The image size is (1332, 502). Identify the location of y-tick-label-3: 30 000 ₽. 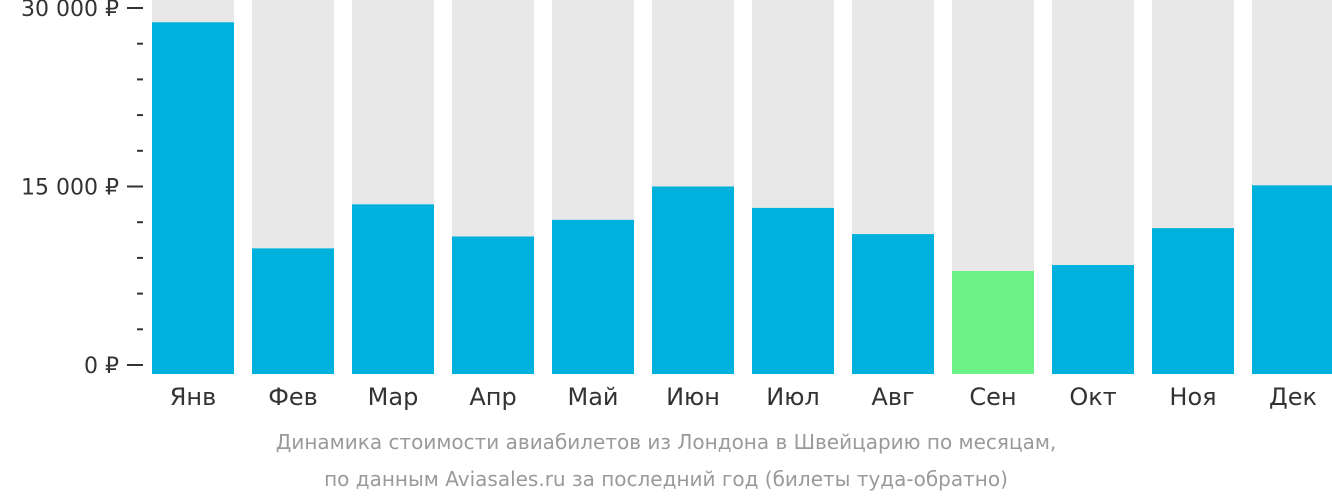
(70, 11).